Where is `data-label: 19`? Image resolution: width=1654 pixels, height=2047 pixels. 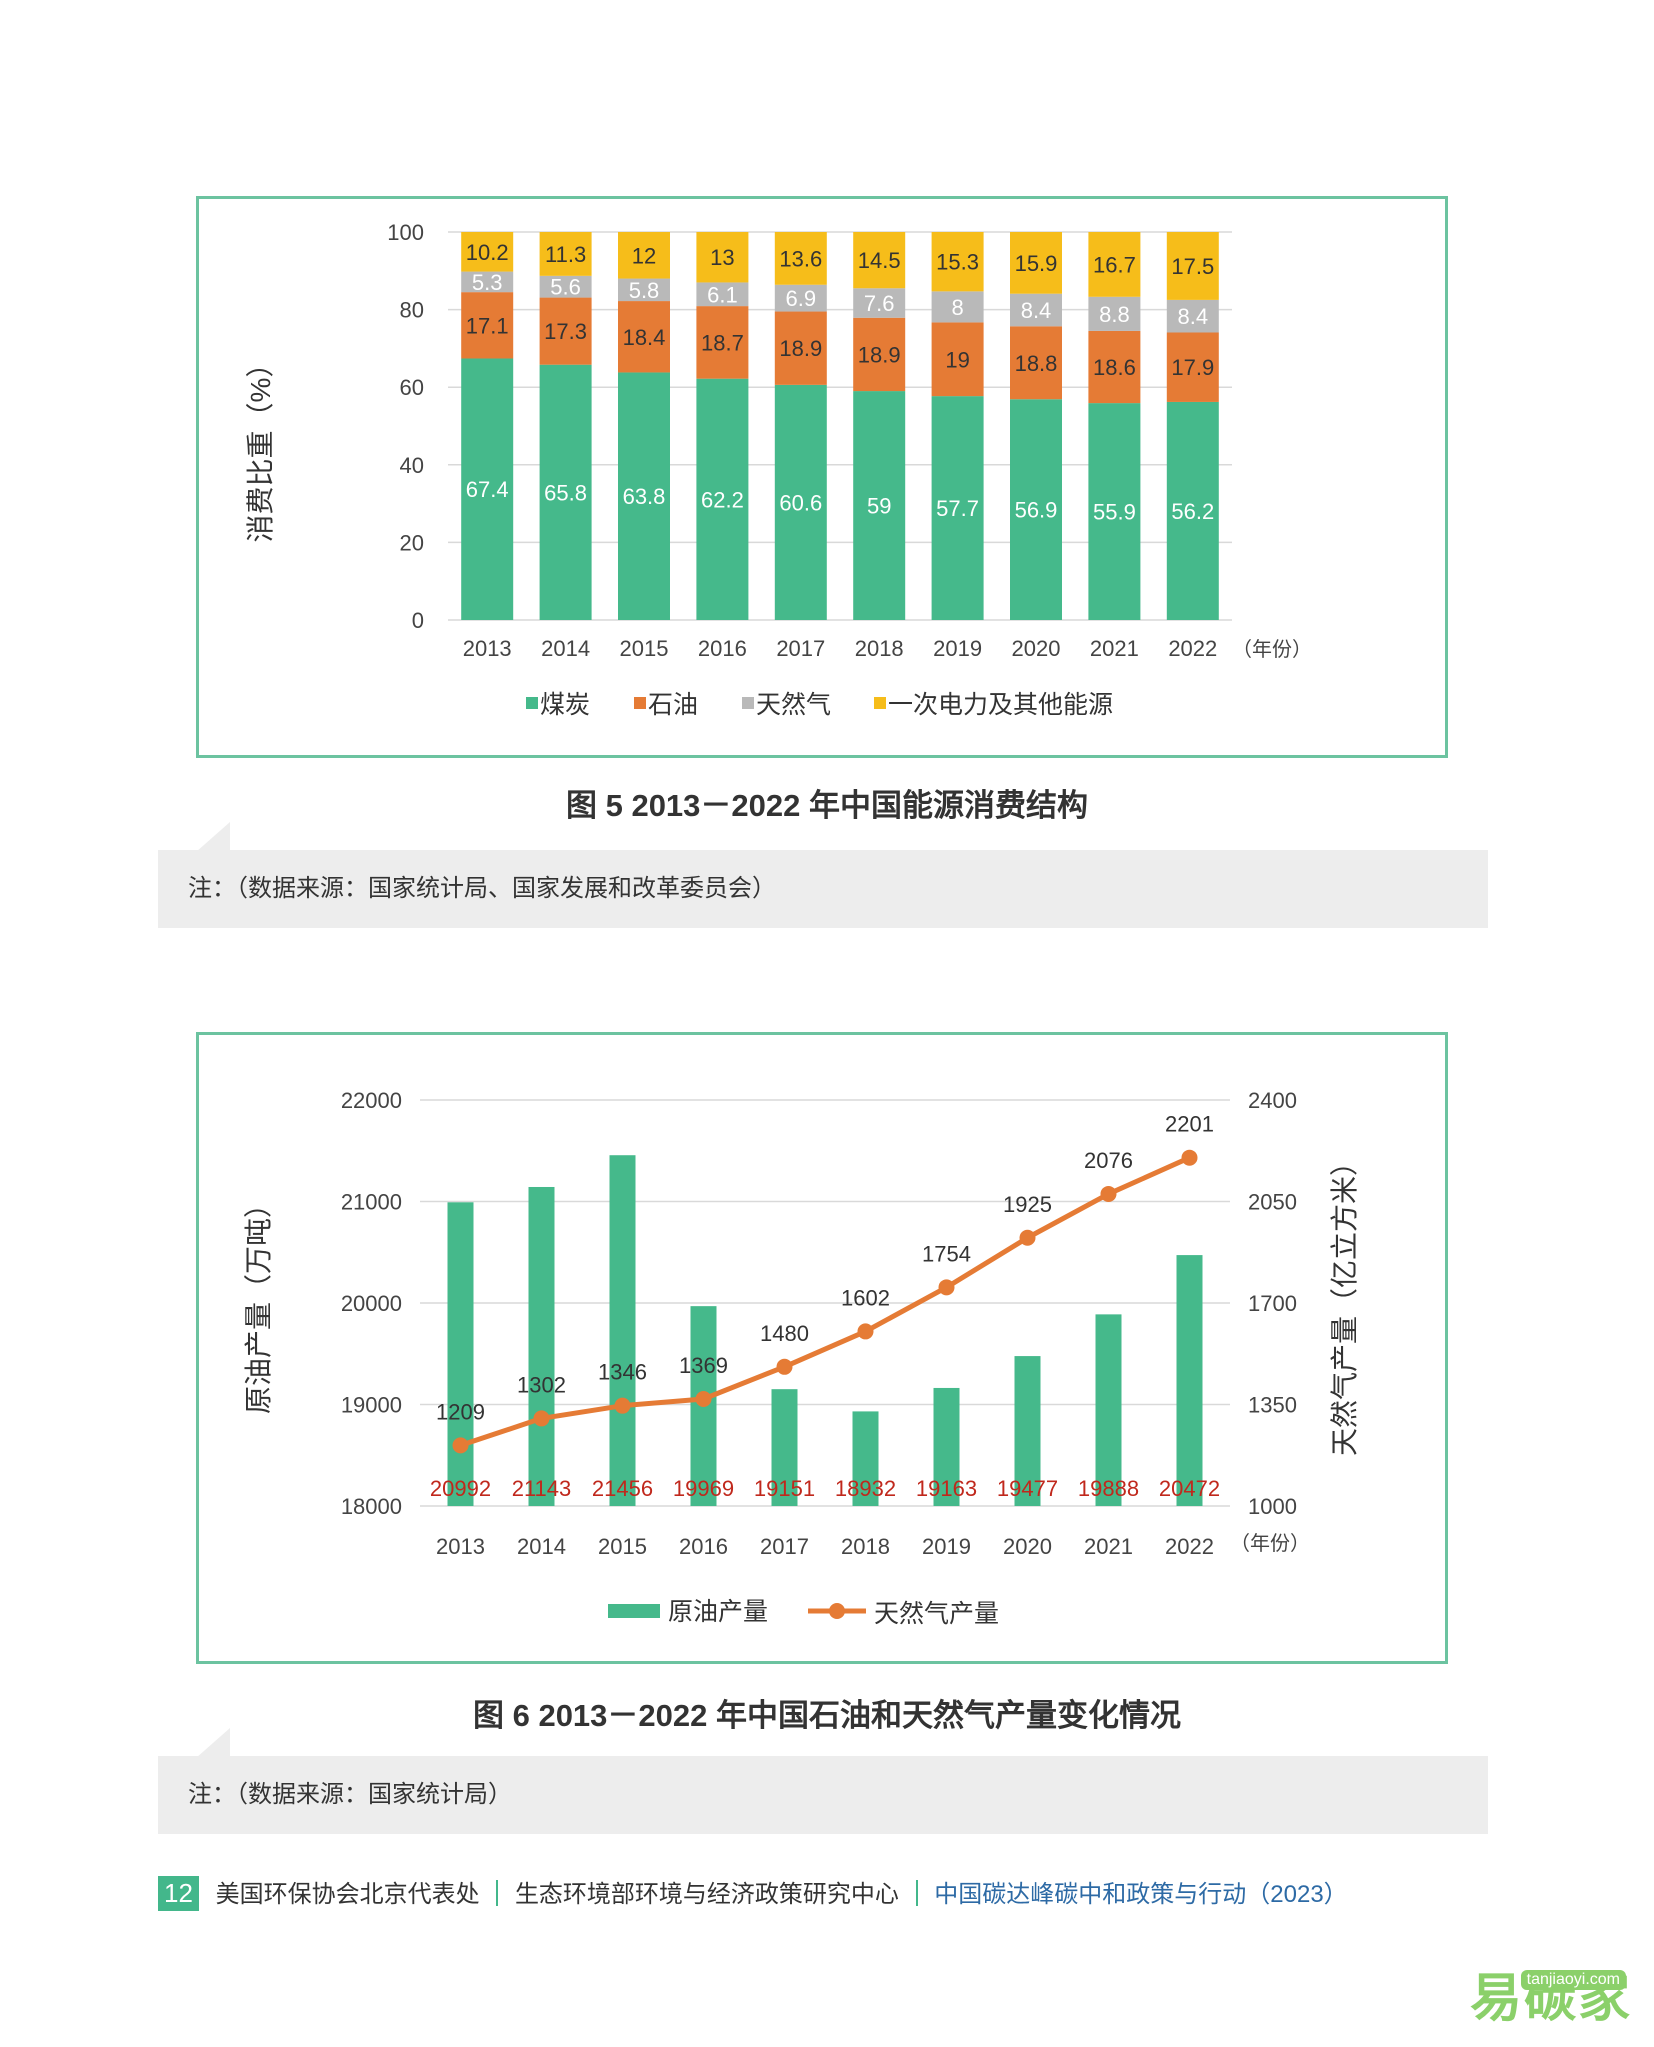 data-label: 19 is located at coordinates (957, 359).